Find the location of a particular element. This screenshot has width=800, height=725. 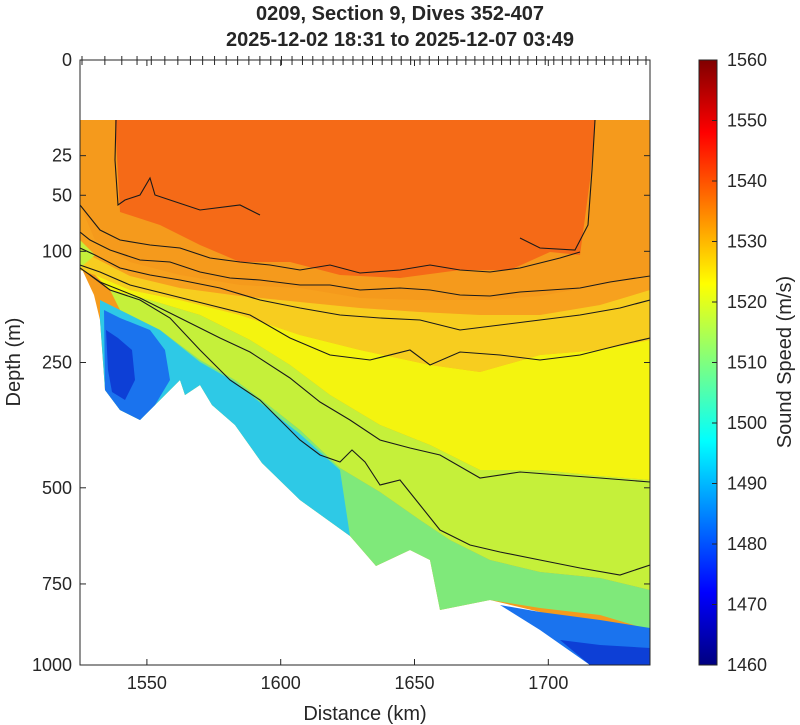

y-tick-label: 500 is located at coordinates (57, 488).